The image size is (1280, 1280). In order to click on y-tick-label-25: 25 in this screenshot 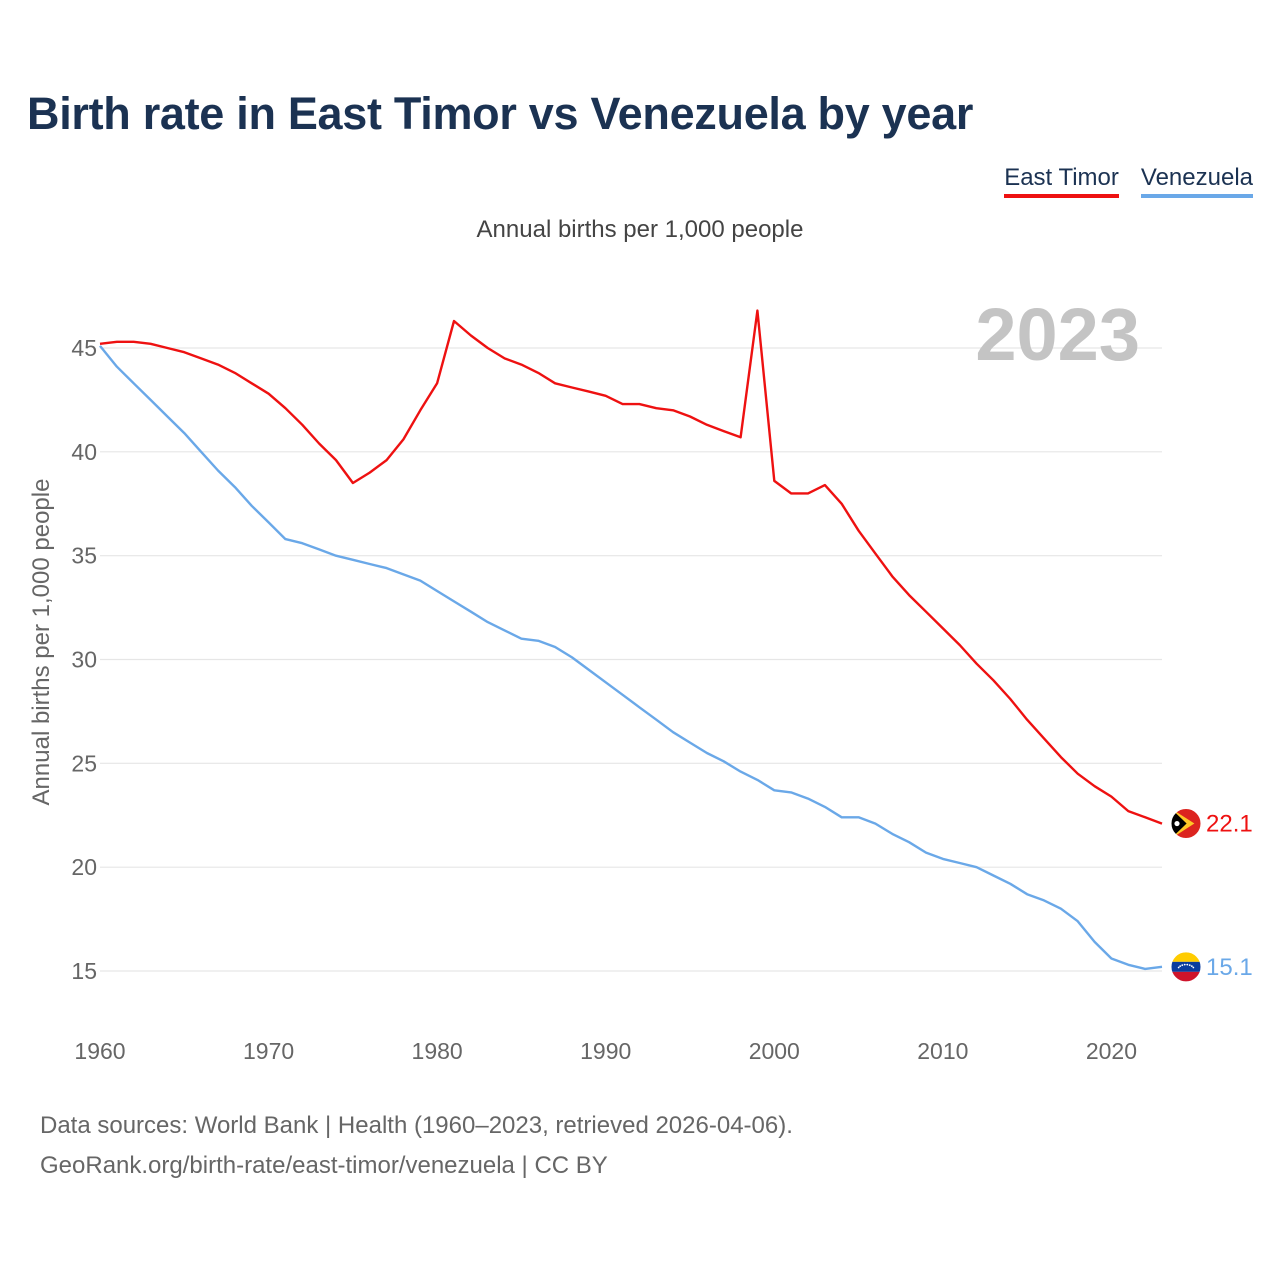, I will do `click(84, 763)`.